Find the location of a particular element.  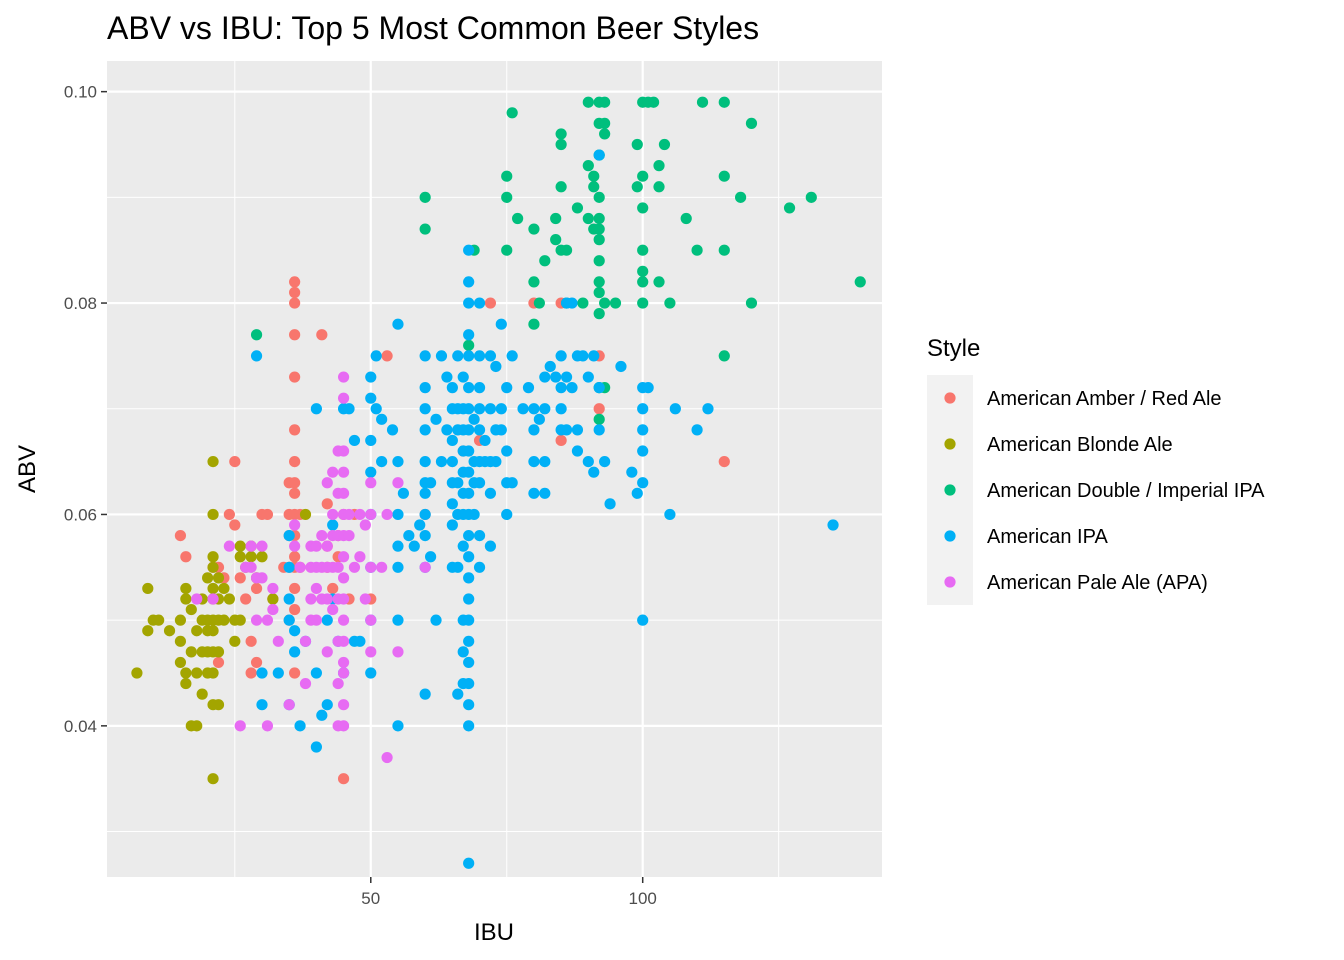

y-tick-label: 0.10 is located at coordinates (80, 92).